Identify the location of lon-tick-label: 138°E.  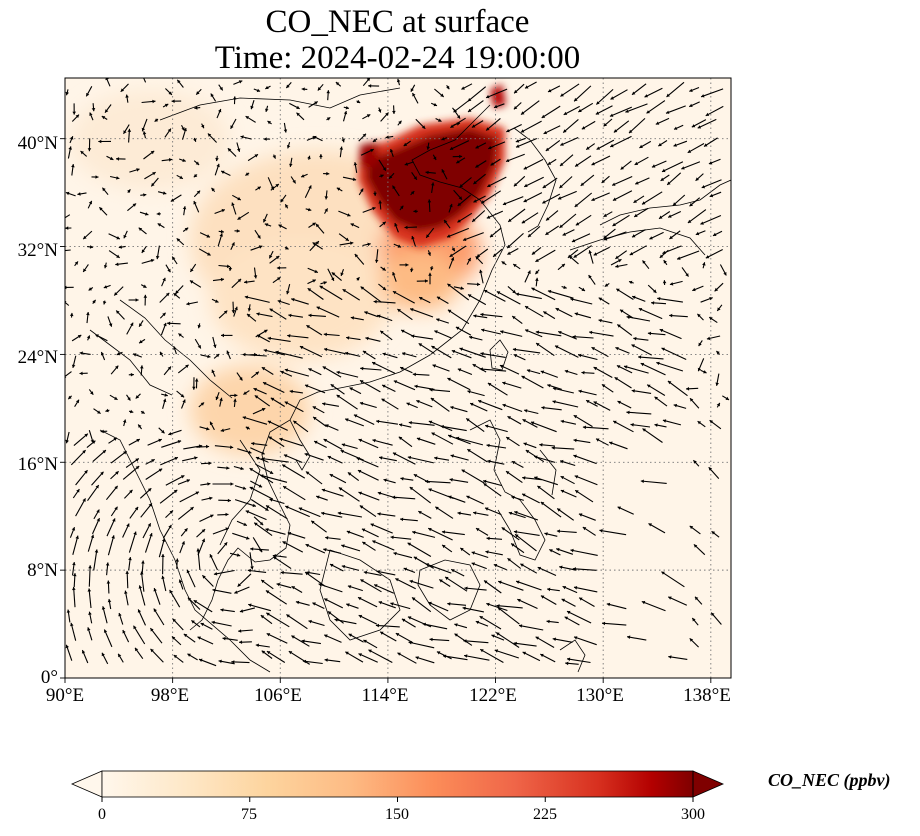
(707, 695).